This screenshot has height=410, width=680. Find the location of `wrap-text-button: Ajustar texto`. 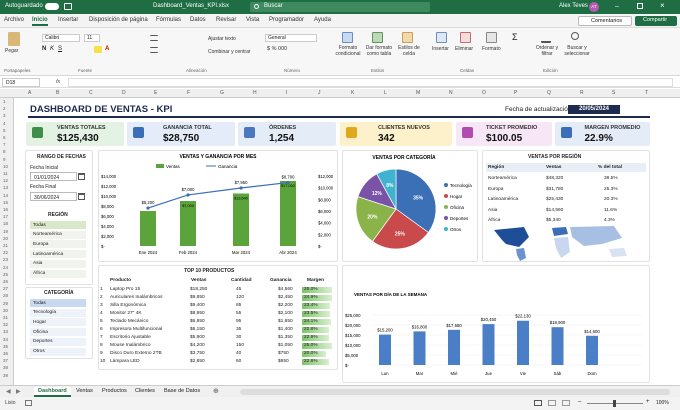

wrap-text-button: Ajustar texto is located at coordinates (222, 39).